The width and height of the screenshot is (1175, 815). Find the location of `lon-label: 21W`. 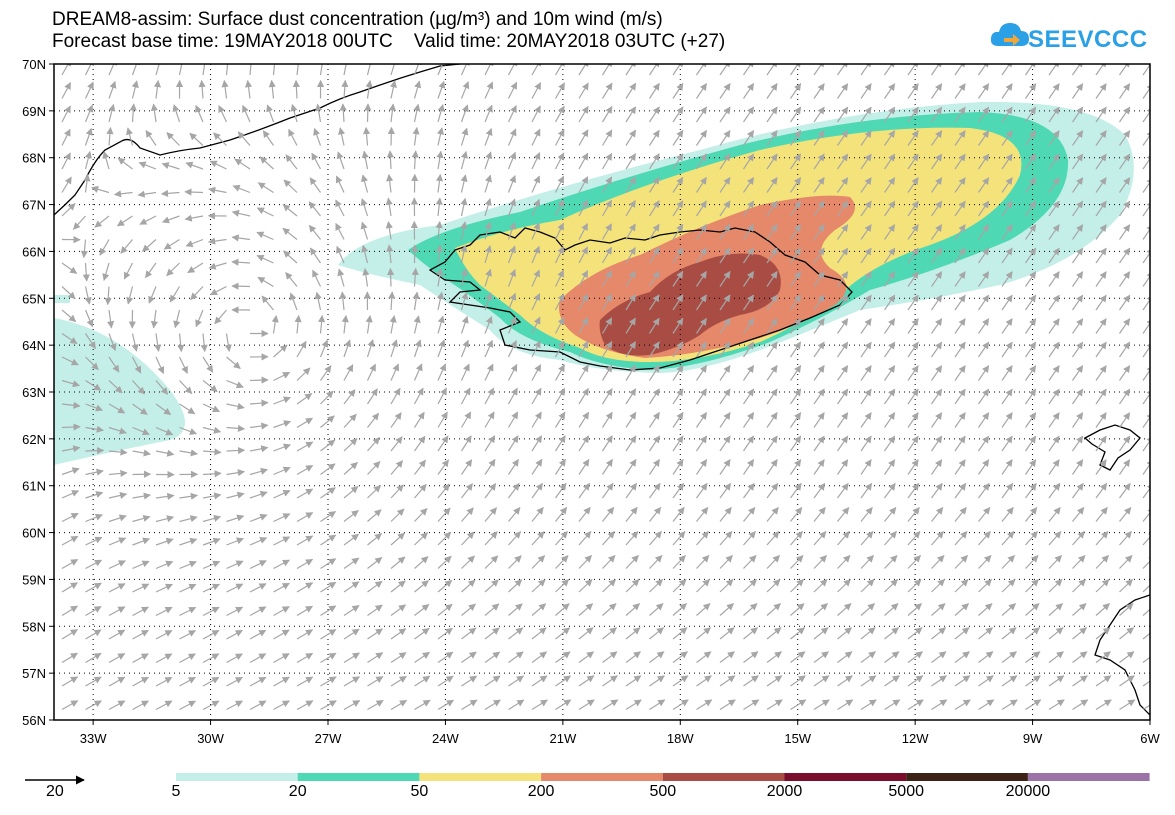

lon-label: 21W is located at coordinates (562, 738).